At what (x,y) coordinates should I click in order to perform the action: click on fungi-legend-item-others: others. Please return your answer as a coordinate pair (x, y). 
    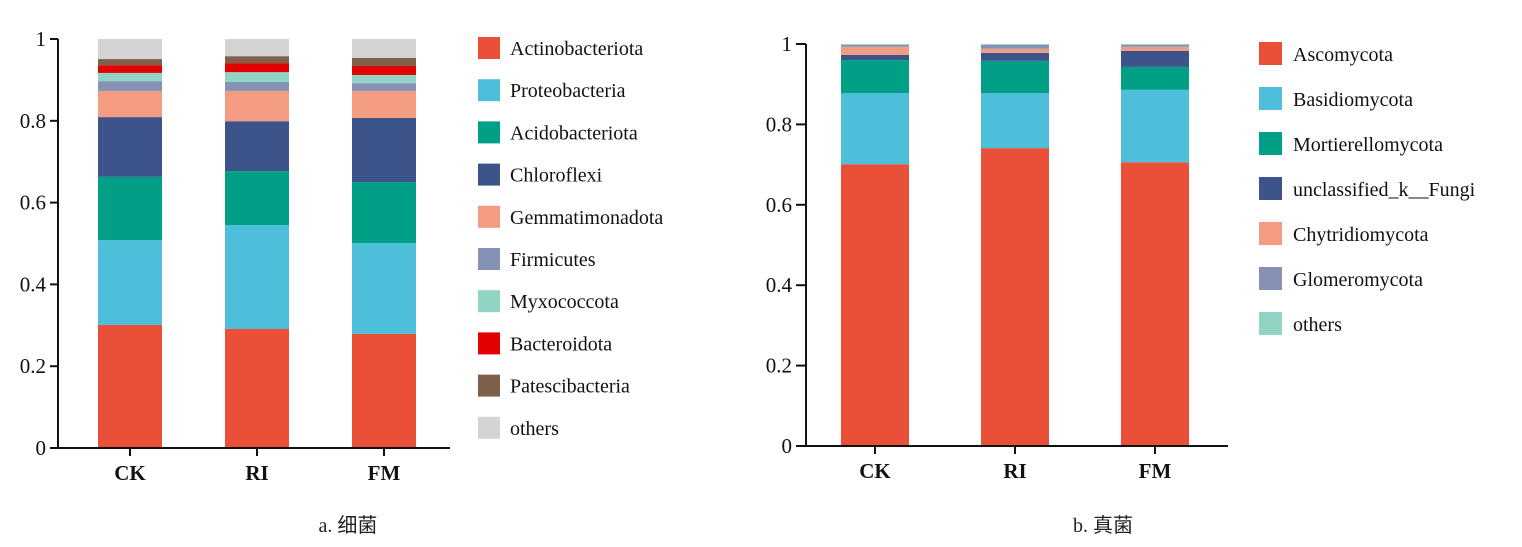
    Looking at the image, I should click on (1300, 324).